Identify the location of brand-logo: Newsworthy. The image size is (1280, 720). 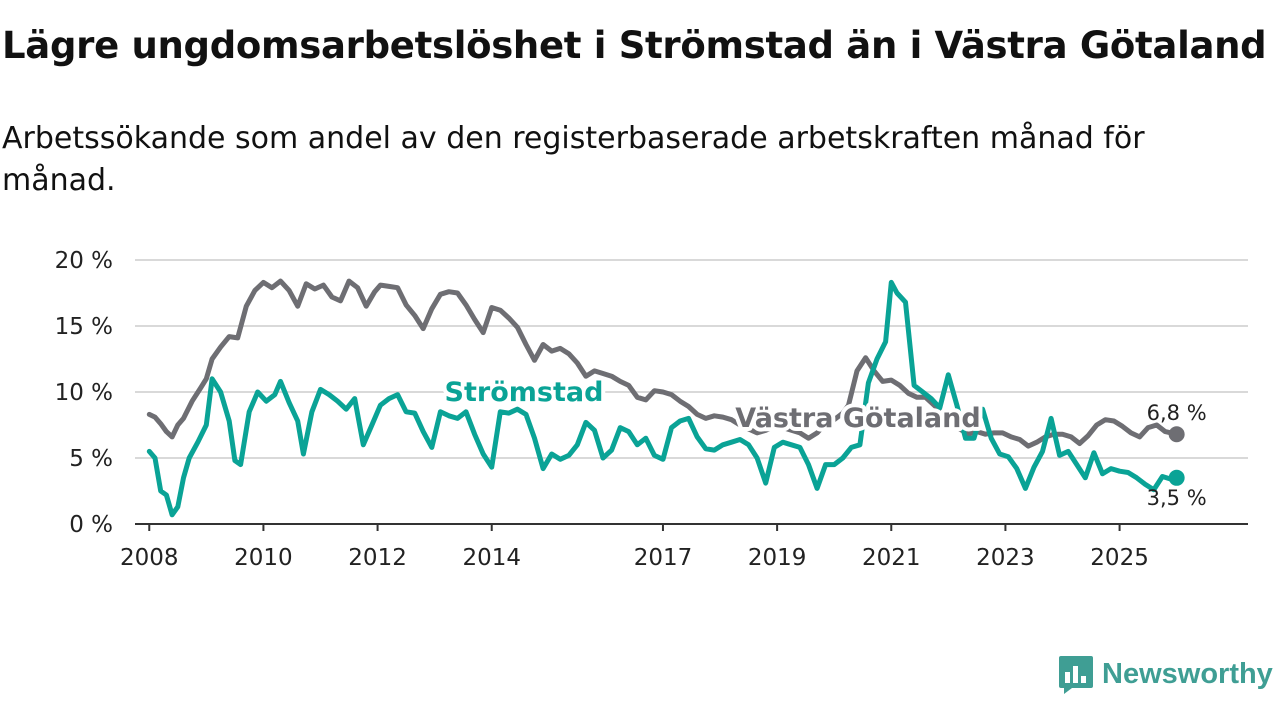
(1165, 674).